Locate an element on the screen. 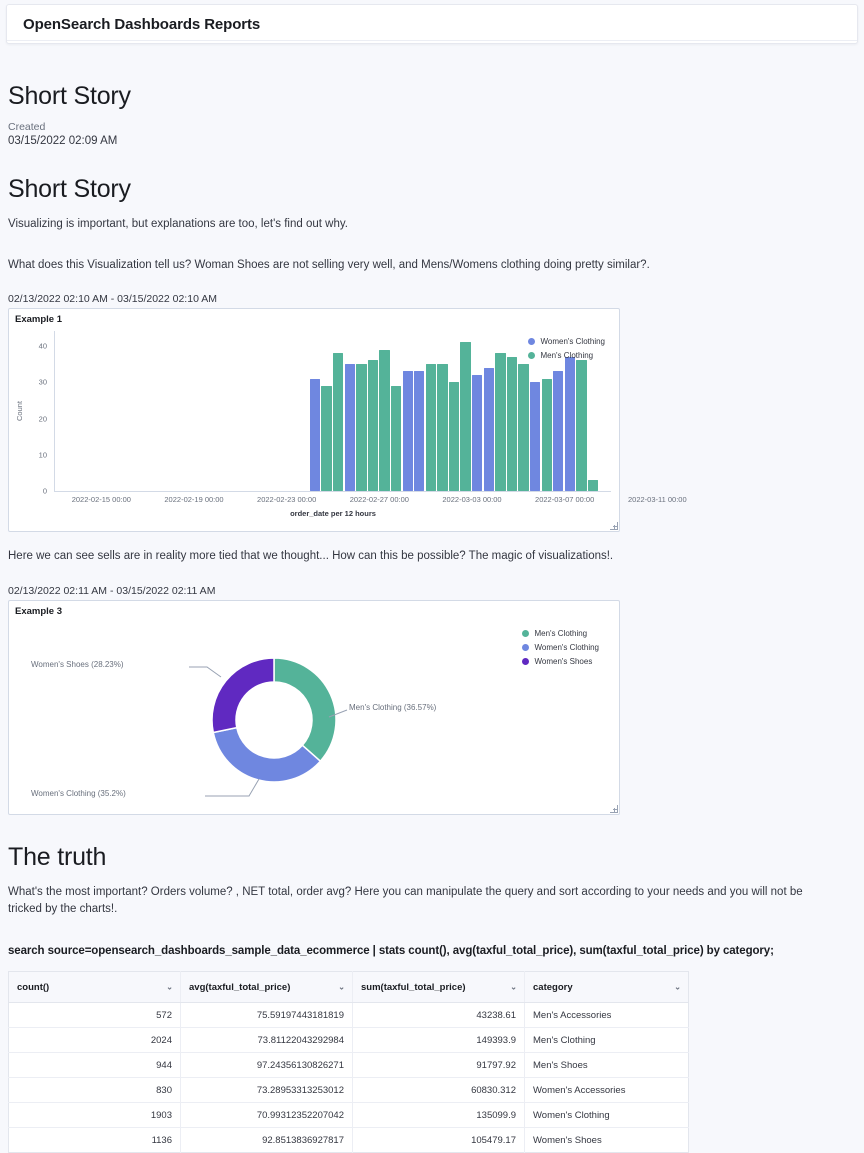  app-header: OpenSearch Dashboards Reports is located at coordinates (432, 24).